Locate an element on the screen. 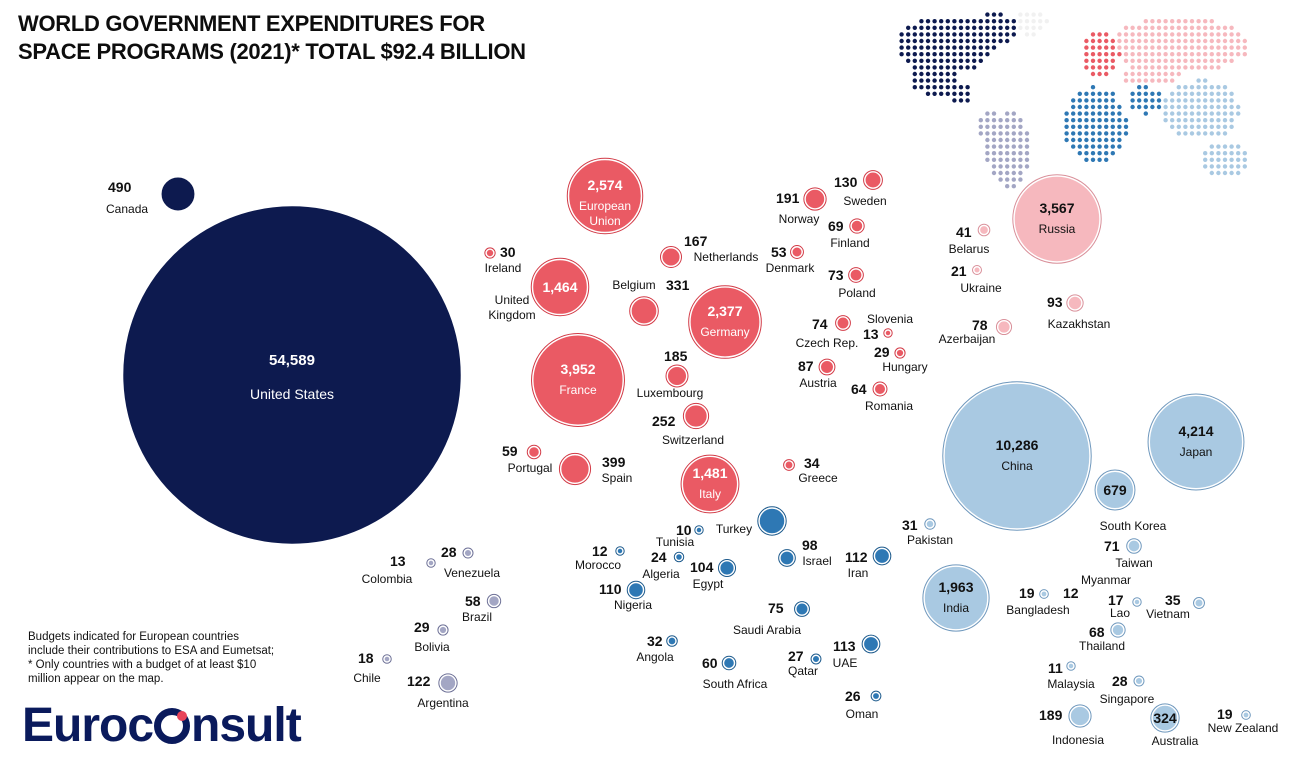 The height and width of the screenshot is (757, 1290). name-label-bangladesh: Bangladesh is located at coordinates (1037, 610).